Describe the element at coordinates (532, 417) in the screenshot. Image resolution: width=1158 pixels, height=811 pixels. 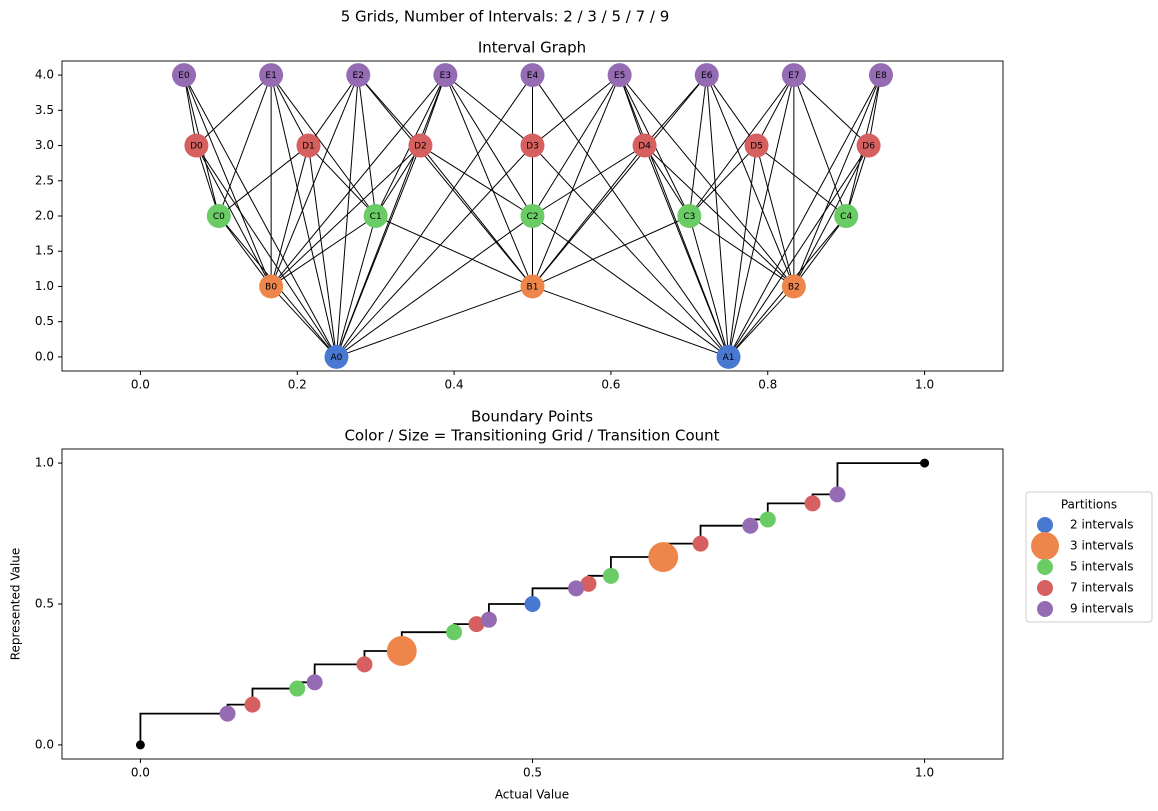
I see `chart-title: Boundary Points` at that location.